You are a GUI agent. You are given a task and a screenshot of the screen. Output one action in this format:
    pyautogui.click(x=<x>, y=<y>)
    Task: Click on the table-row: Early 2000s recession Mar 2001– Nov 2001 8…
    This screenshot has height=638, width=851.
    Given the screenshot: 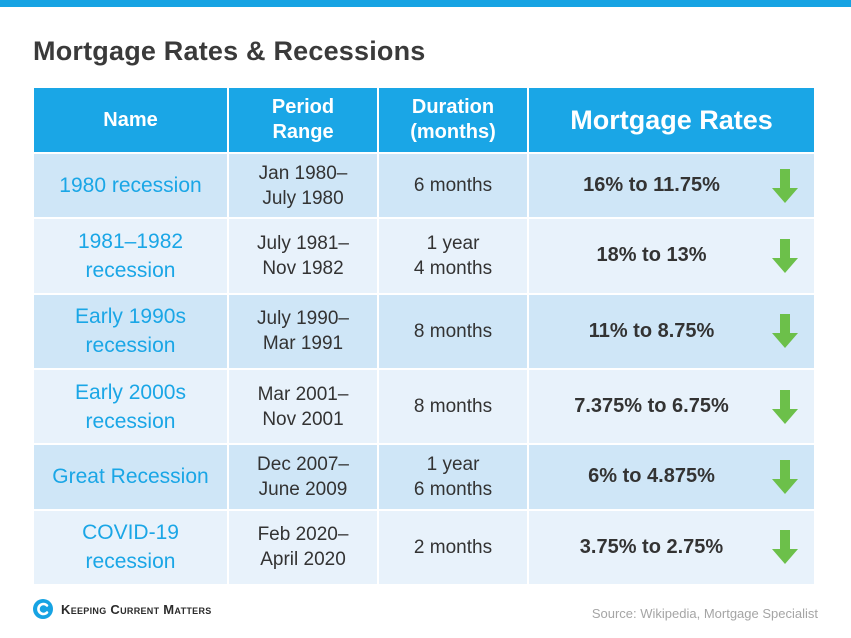 What is the action you would take?
    pyautogui.click(x=424, y=406)
    